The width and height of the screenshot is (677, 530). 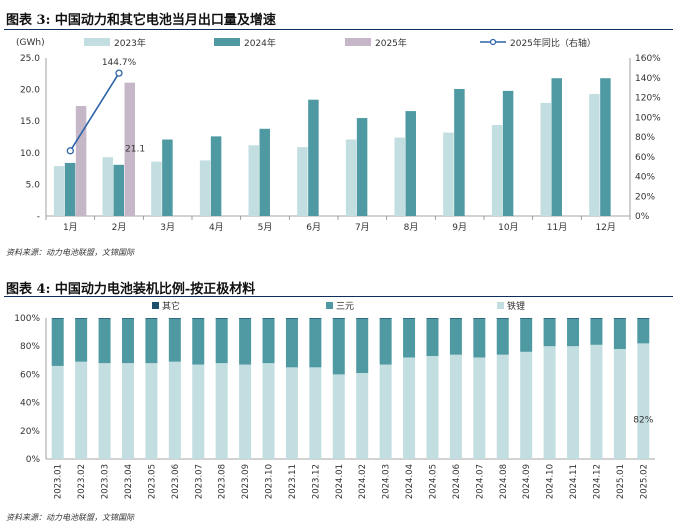 I want to click on x-tick-label: 2024.03, so click(x=387, y=481).